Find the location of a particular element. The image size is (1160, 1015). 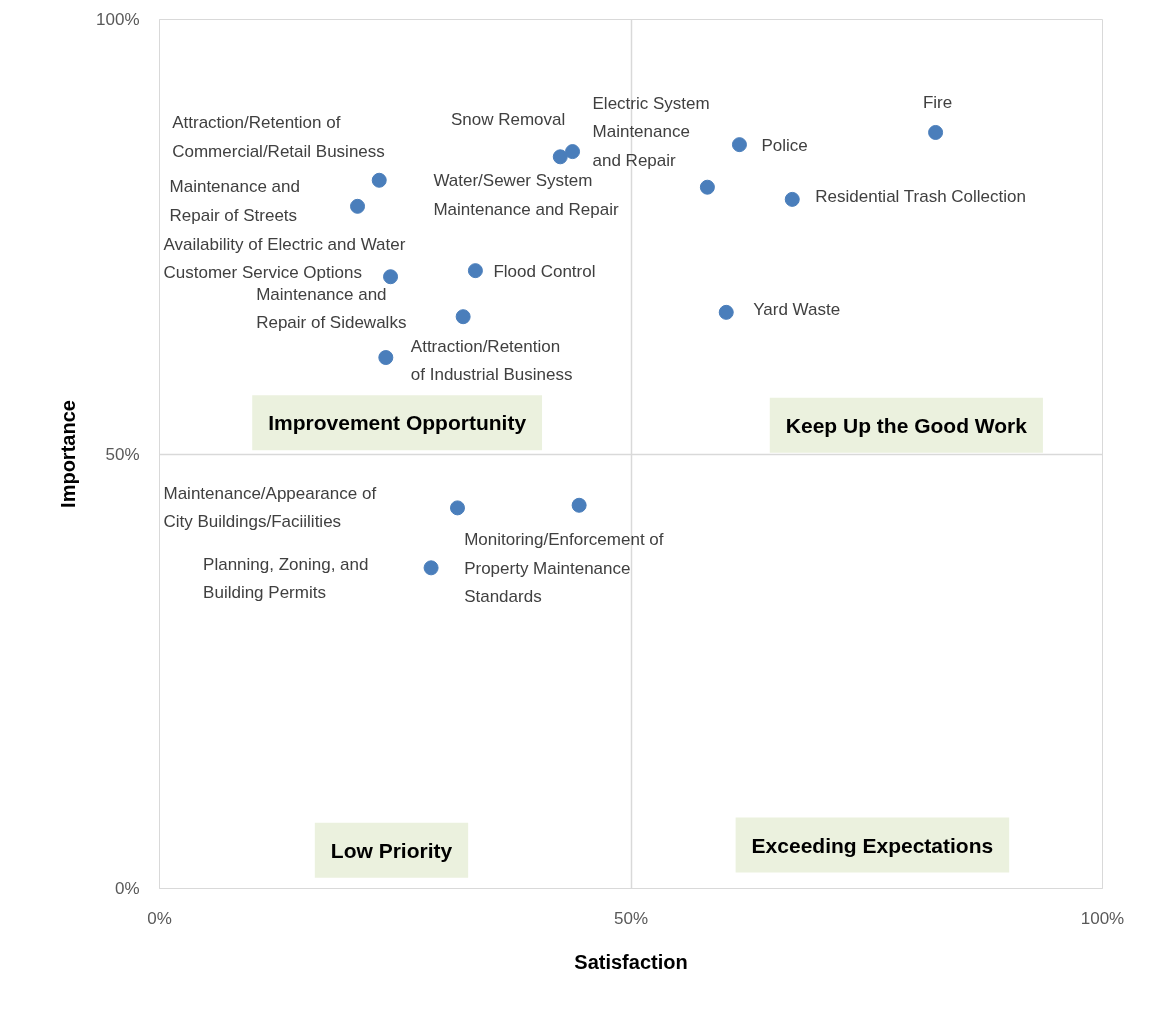

annotation: Attraction/Retention of Industrial Business is located at coordinates (491, 360).